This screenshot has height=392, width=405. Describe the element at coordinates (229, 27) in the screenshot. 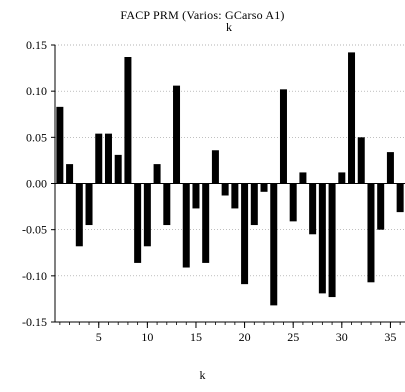

I see `chart-title-overlay-mark: k` at that location.